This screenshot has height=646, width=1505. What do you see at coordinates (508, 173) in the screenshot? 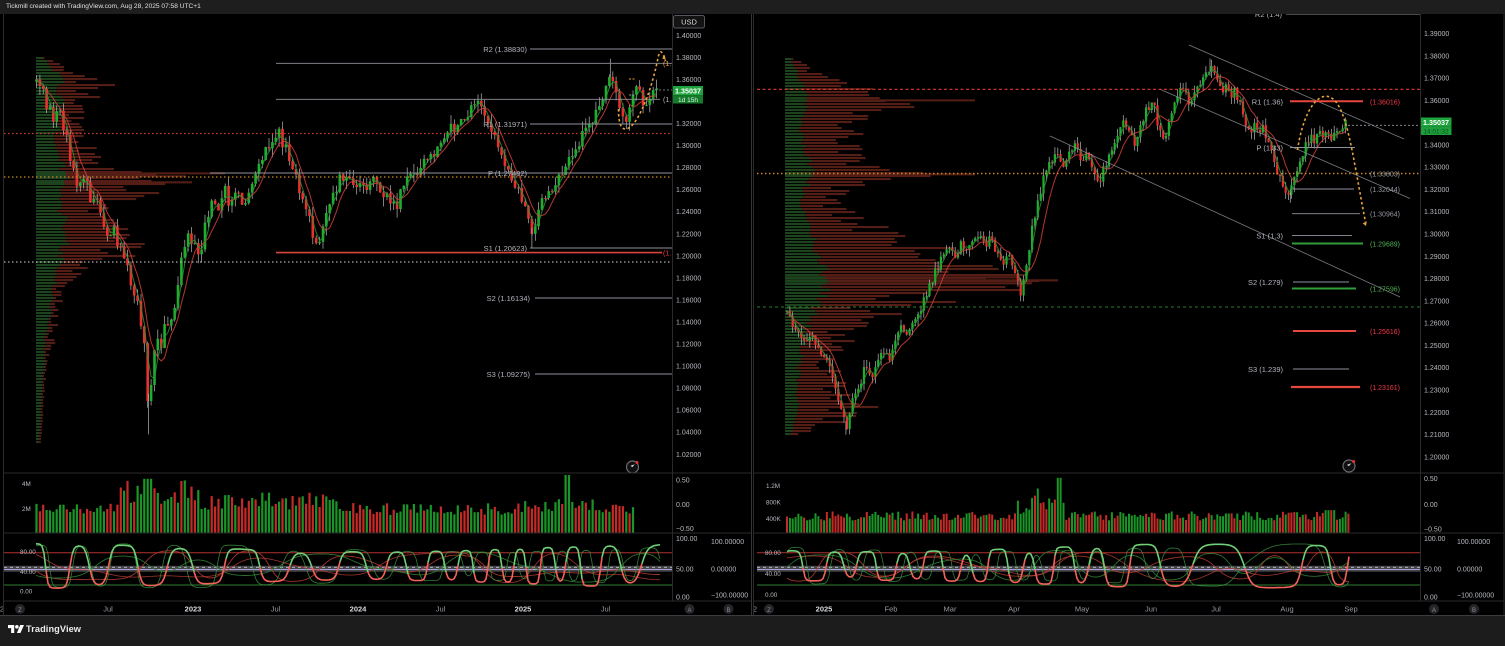
I see `svg-text: P (1.27482)` at bounding box center [508, 173].